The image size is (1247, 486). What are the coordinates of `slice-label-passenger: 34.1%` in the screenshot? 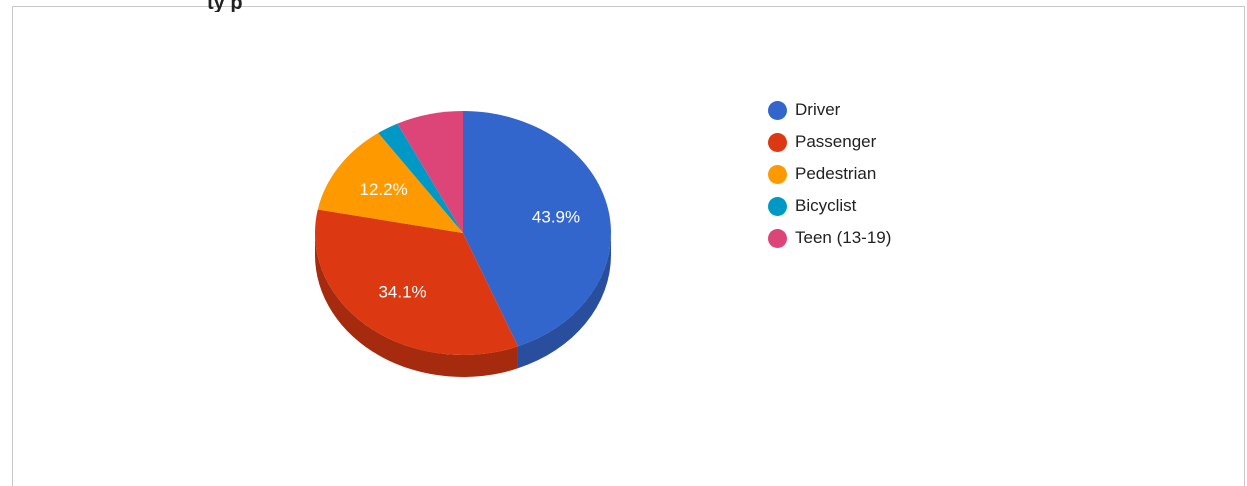 It's located at (402, 292).